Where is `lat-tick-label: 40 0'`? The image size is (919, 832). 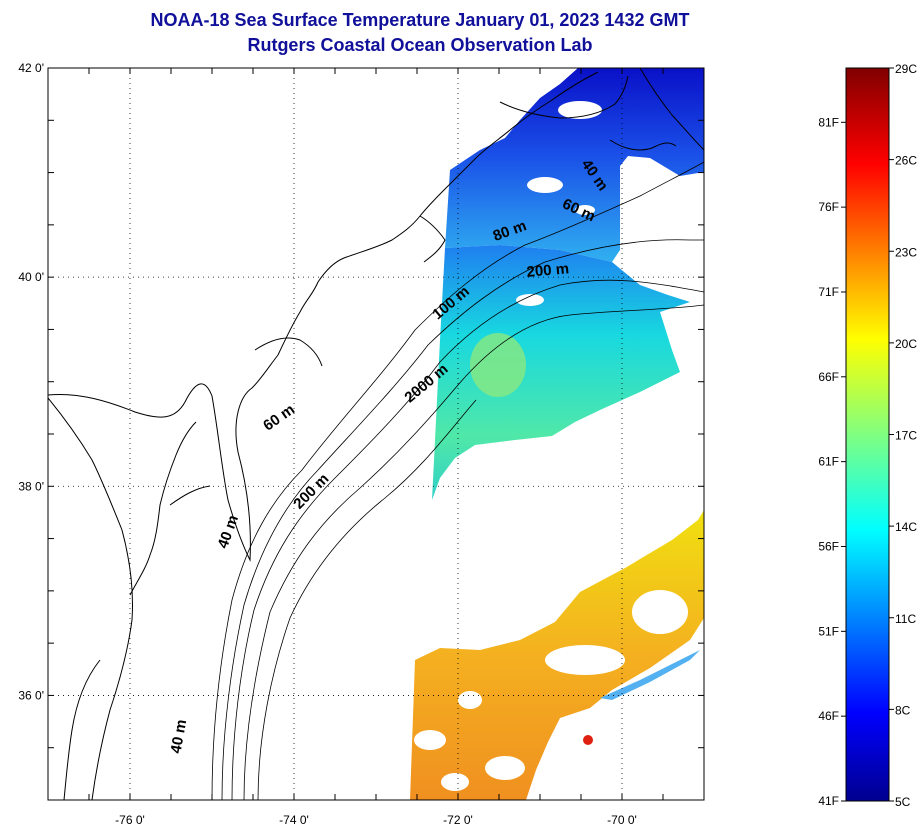 lat-tick-label: 40 0' is located at coordinates (31, 277).